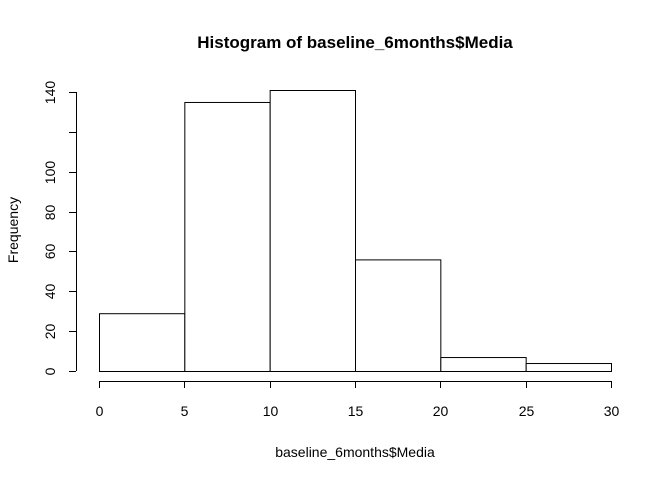 The image size is (672, 480). I want to click on y-tick-label-2: 40, so click(50, 292).